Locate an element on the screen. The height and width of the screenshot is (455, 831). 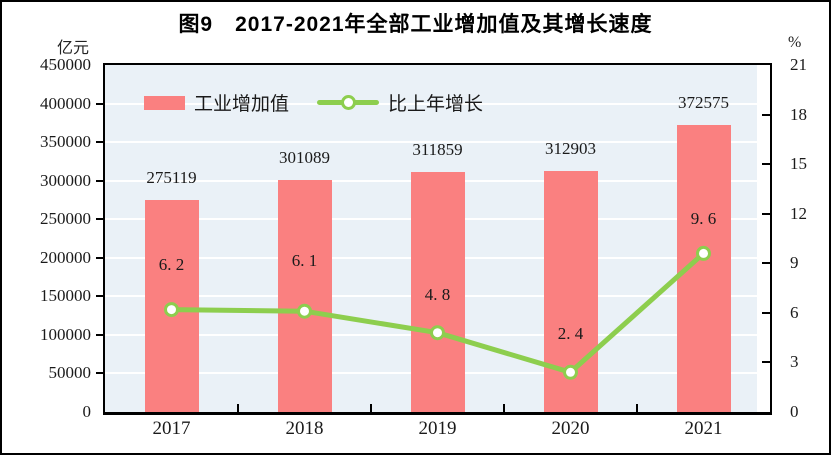
right-axis-tick-label: 0 is located at coordinates (794, 411).